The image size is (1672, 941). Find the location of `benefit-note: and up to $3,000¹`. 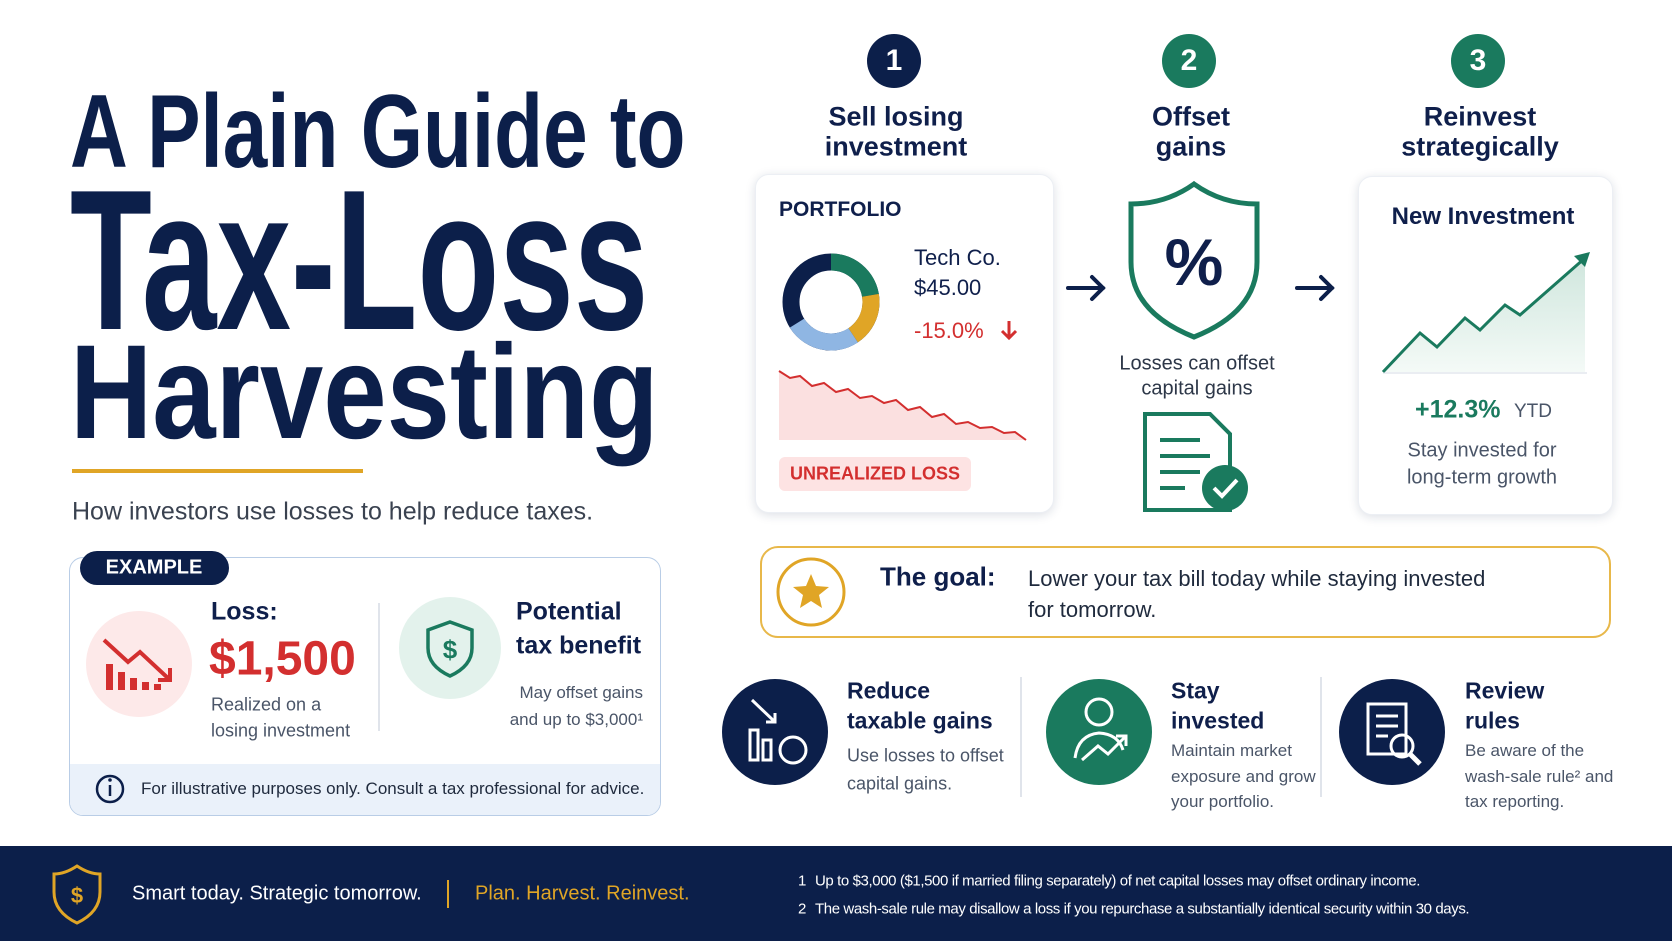

benefit-note: and up to $3,000¹ is located at coordinates (576, 719).